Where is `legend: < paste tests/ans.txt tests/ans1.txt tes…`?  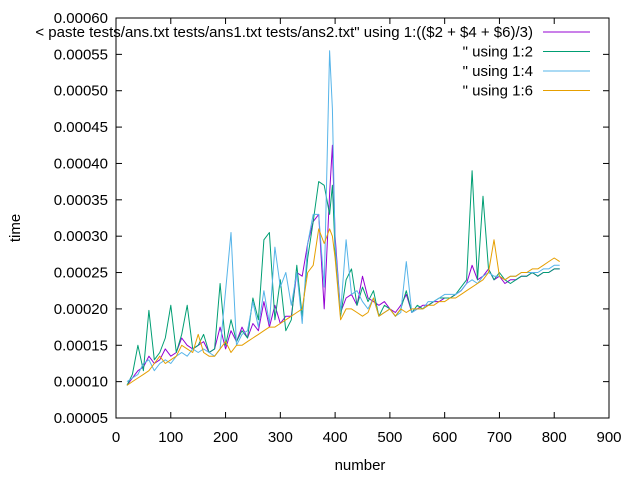
legend: < paste tests/ans.txt tests/ans1.txt tes… is located at coordinates (312, 62).